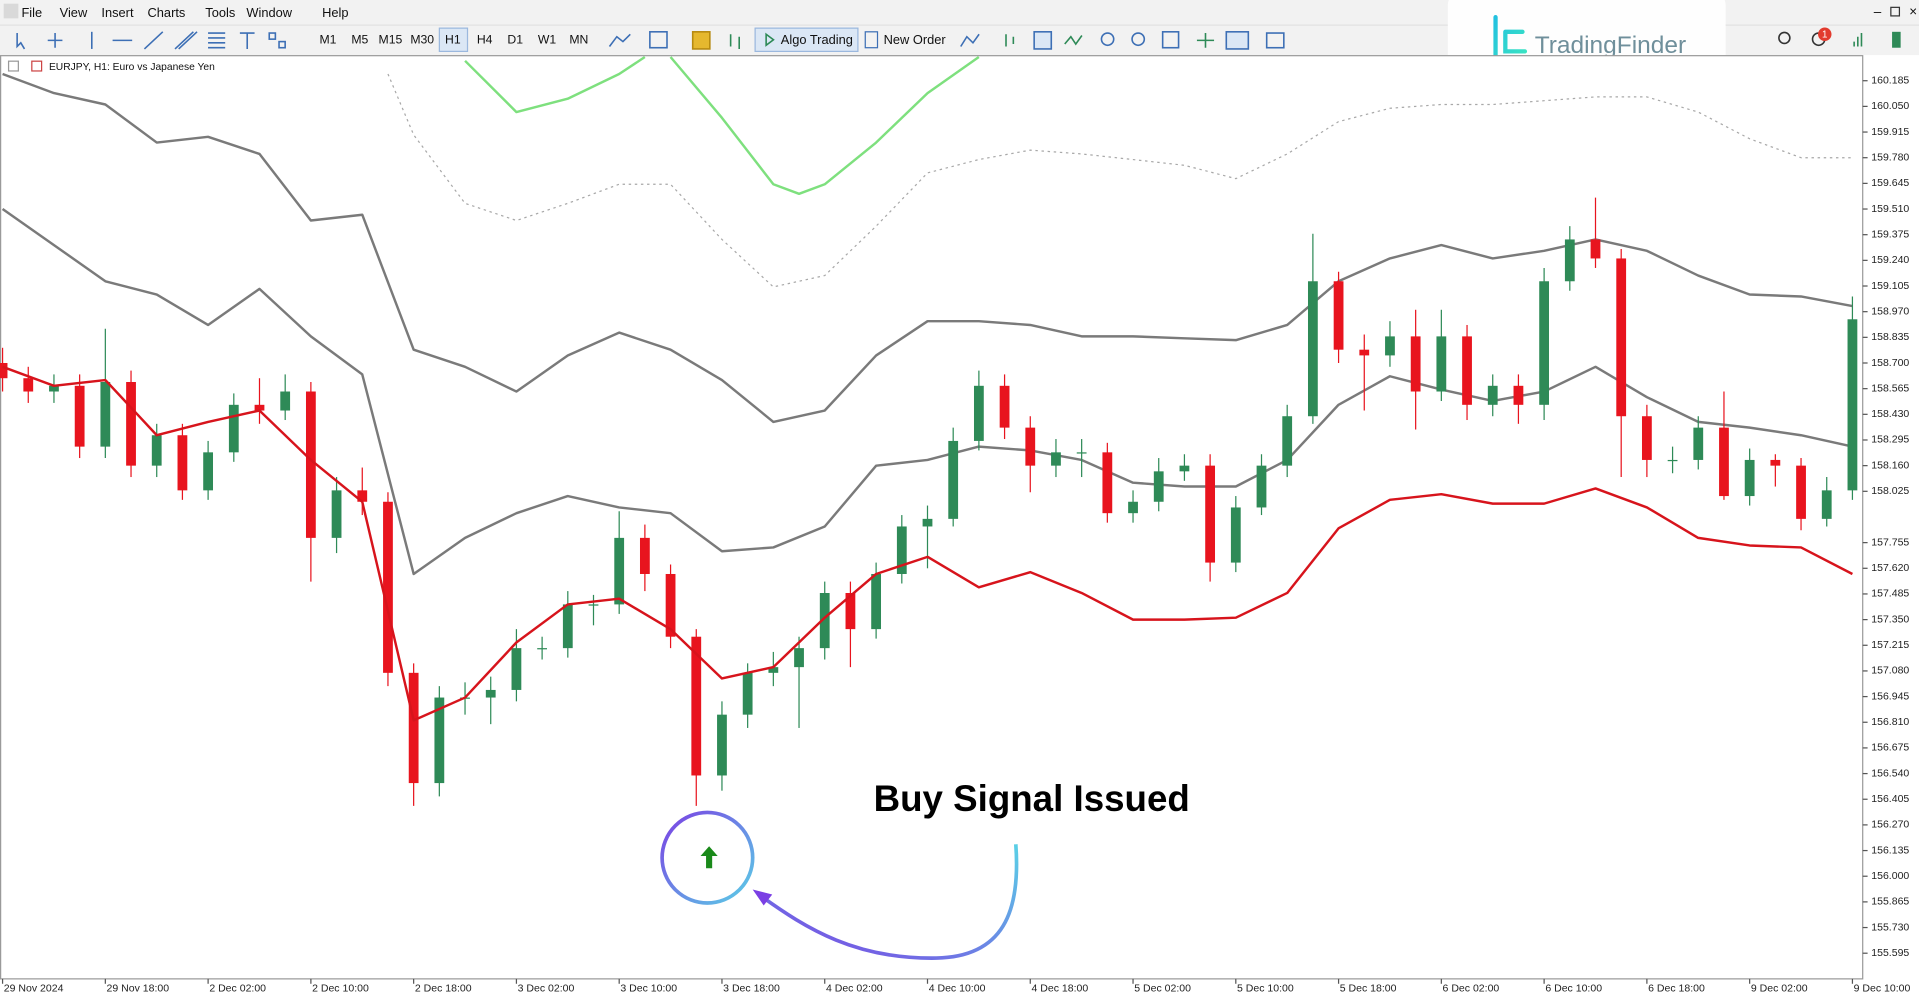  Describe the element at coordinates (1890, 311) in the screenshot. I see `y-tick-label: 158.970` at that location.